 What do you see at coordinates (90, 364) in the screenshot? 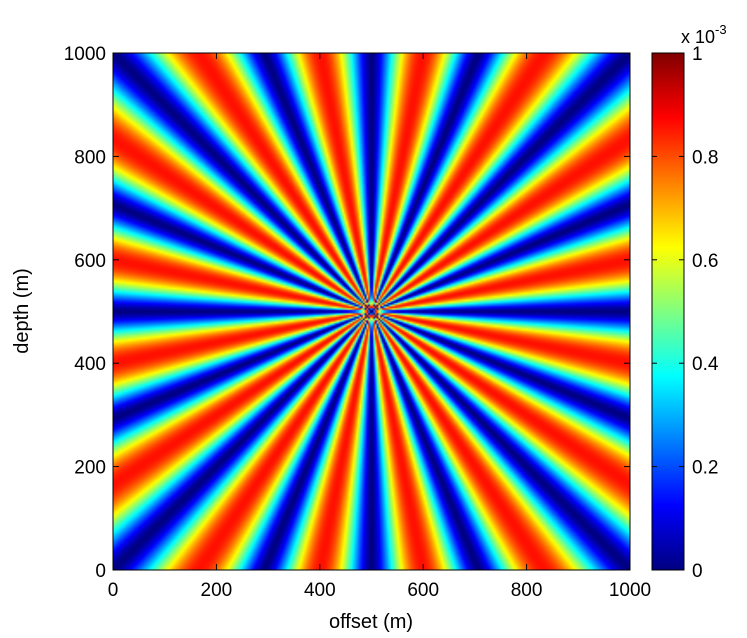
I see `y-tick-label: 400` at bounding box center [90, 364].